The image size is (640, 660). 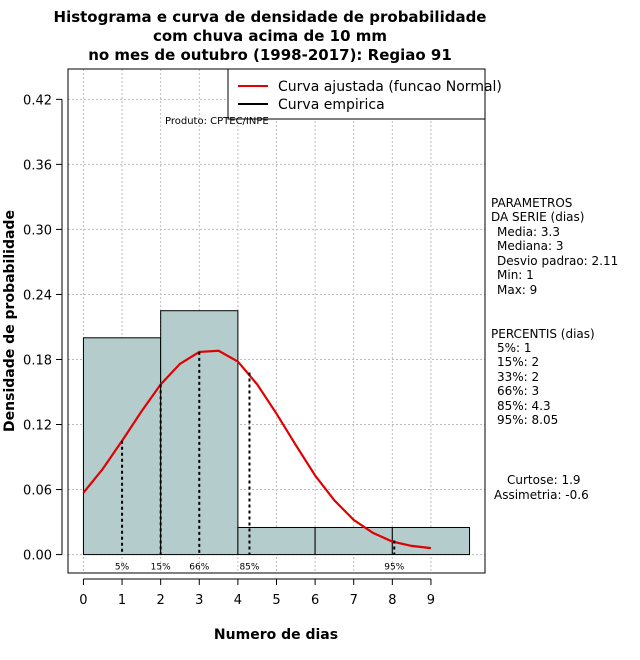 What do you see at coordinates (199, 600) in the screenshot?
I see `x-tick-label: 3` at bounding box center [199, 600].